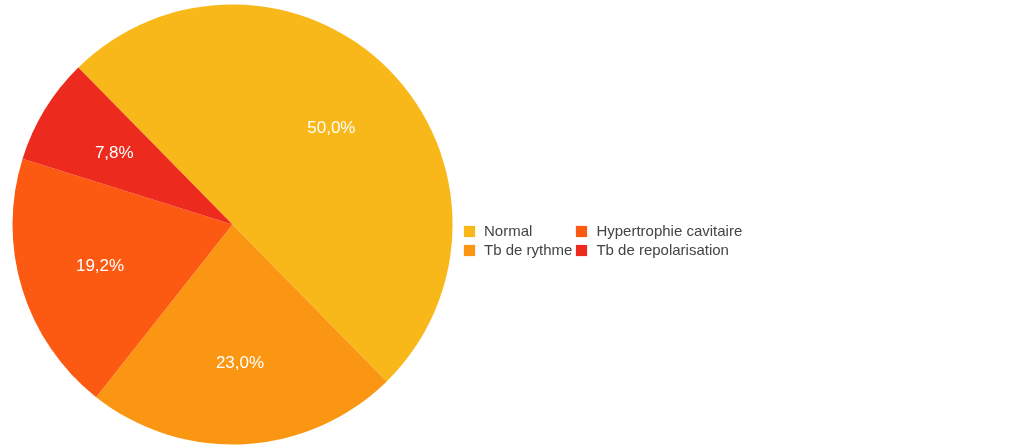 The width and height of the screenshot is (1016, 448). I want to click on legend-label: Normal, so click(508, 230).